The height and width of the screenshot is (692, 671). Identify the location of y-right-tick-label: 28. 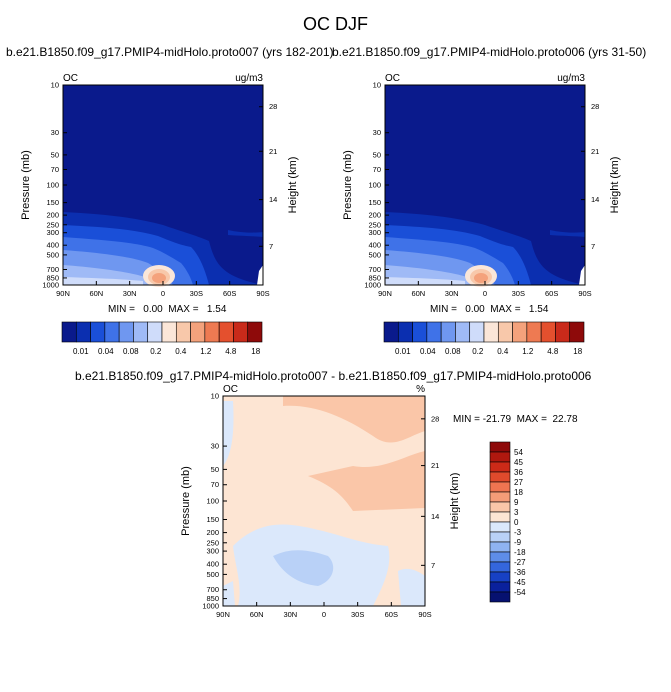
(273, 106).